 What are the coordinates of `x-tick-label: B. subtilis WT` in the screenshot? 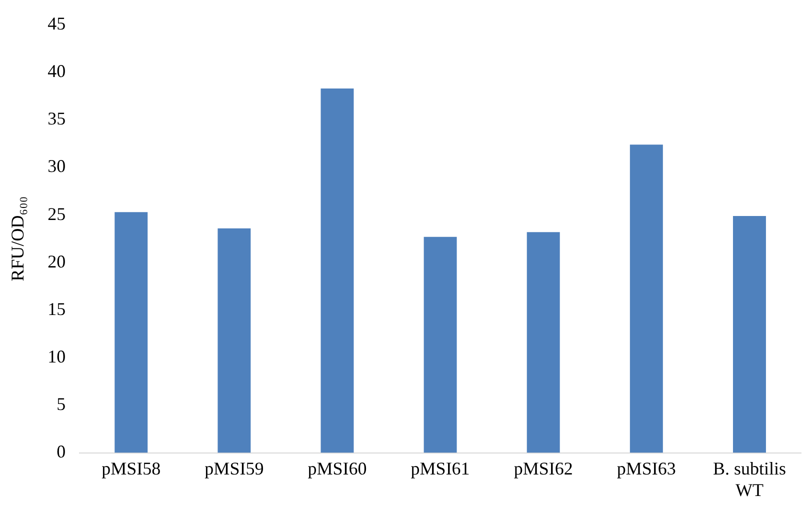 It's located at (749, 479).